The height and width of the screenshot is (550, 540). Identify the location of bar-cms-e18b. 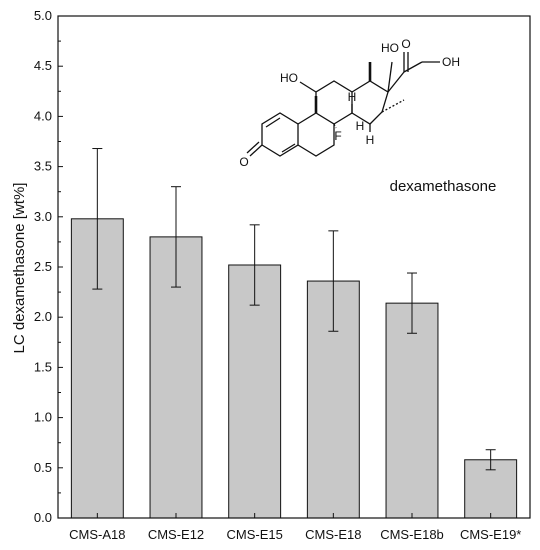
(412, 410).